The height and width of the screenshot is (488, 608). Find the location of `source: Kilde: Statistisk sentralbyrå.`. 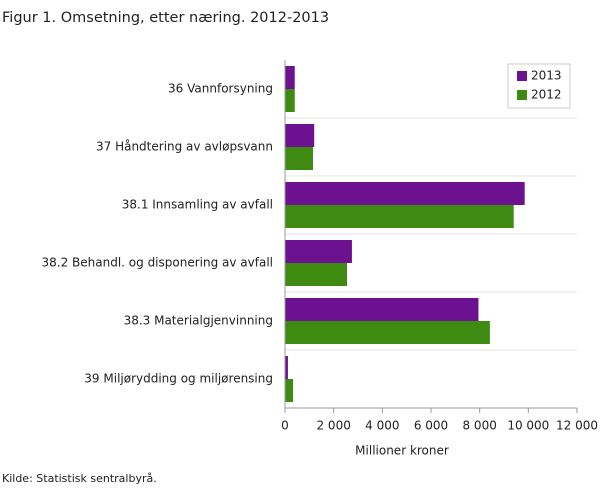

source: Kilde: Statistisk sentralbyrå. is located at coordinates (79, 478).